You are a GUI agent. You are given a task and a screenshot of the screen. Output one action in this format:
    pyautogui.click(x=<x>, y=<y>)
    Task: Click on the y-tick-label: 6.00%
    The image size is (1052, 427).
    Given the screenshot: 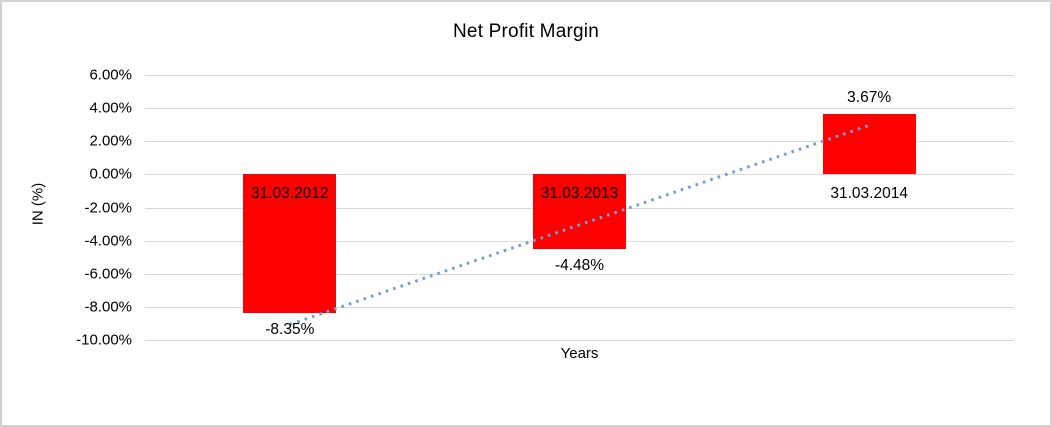 What is the action you would take?
    pyautogui.click(x=110, y=75)
    